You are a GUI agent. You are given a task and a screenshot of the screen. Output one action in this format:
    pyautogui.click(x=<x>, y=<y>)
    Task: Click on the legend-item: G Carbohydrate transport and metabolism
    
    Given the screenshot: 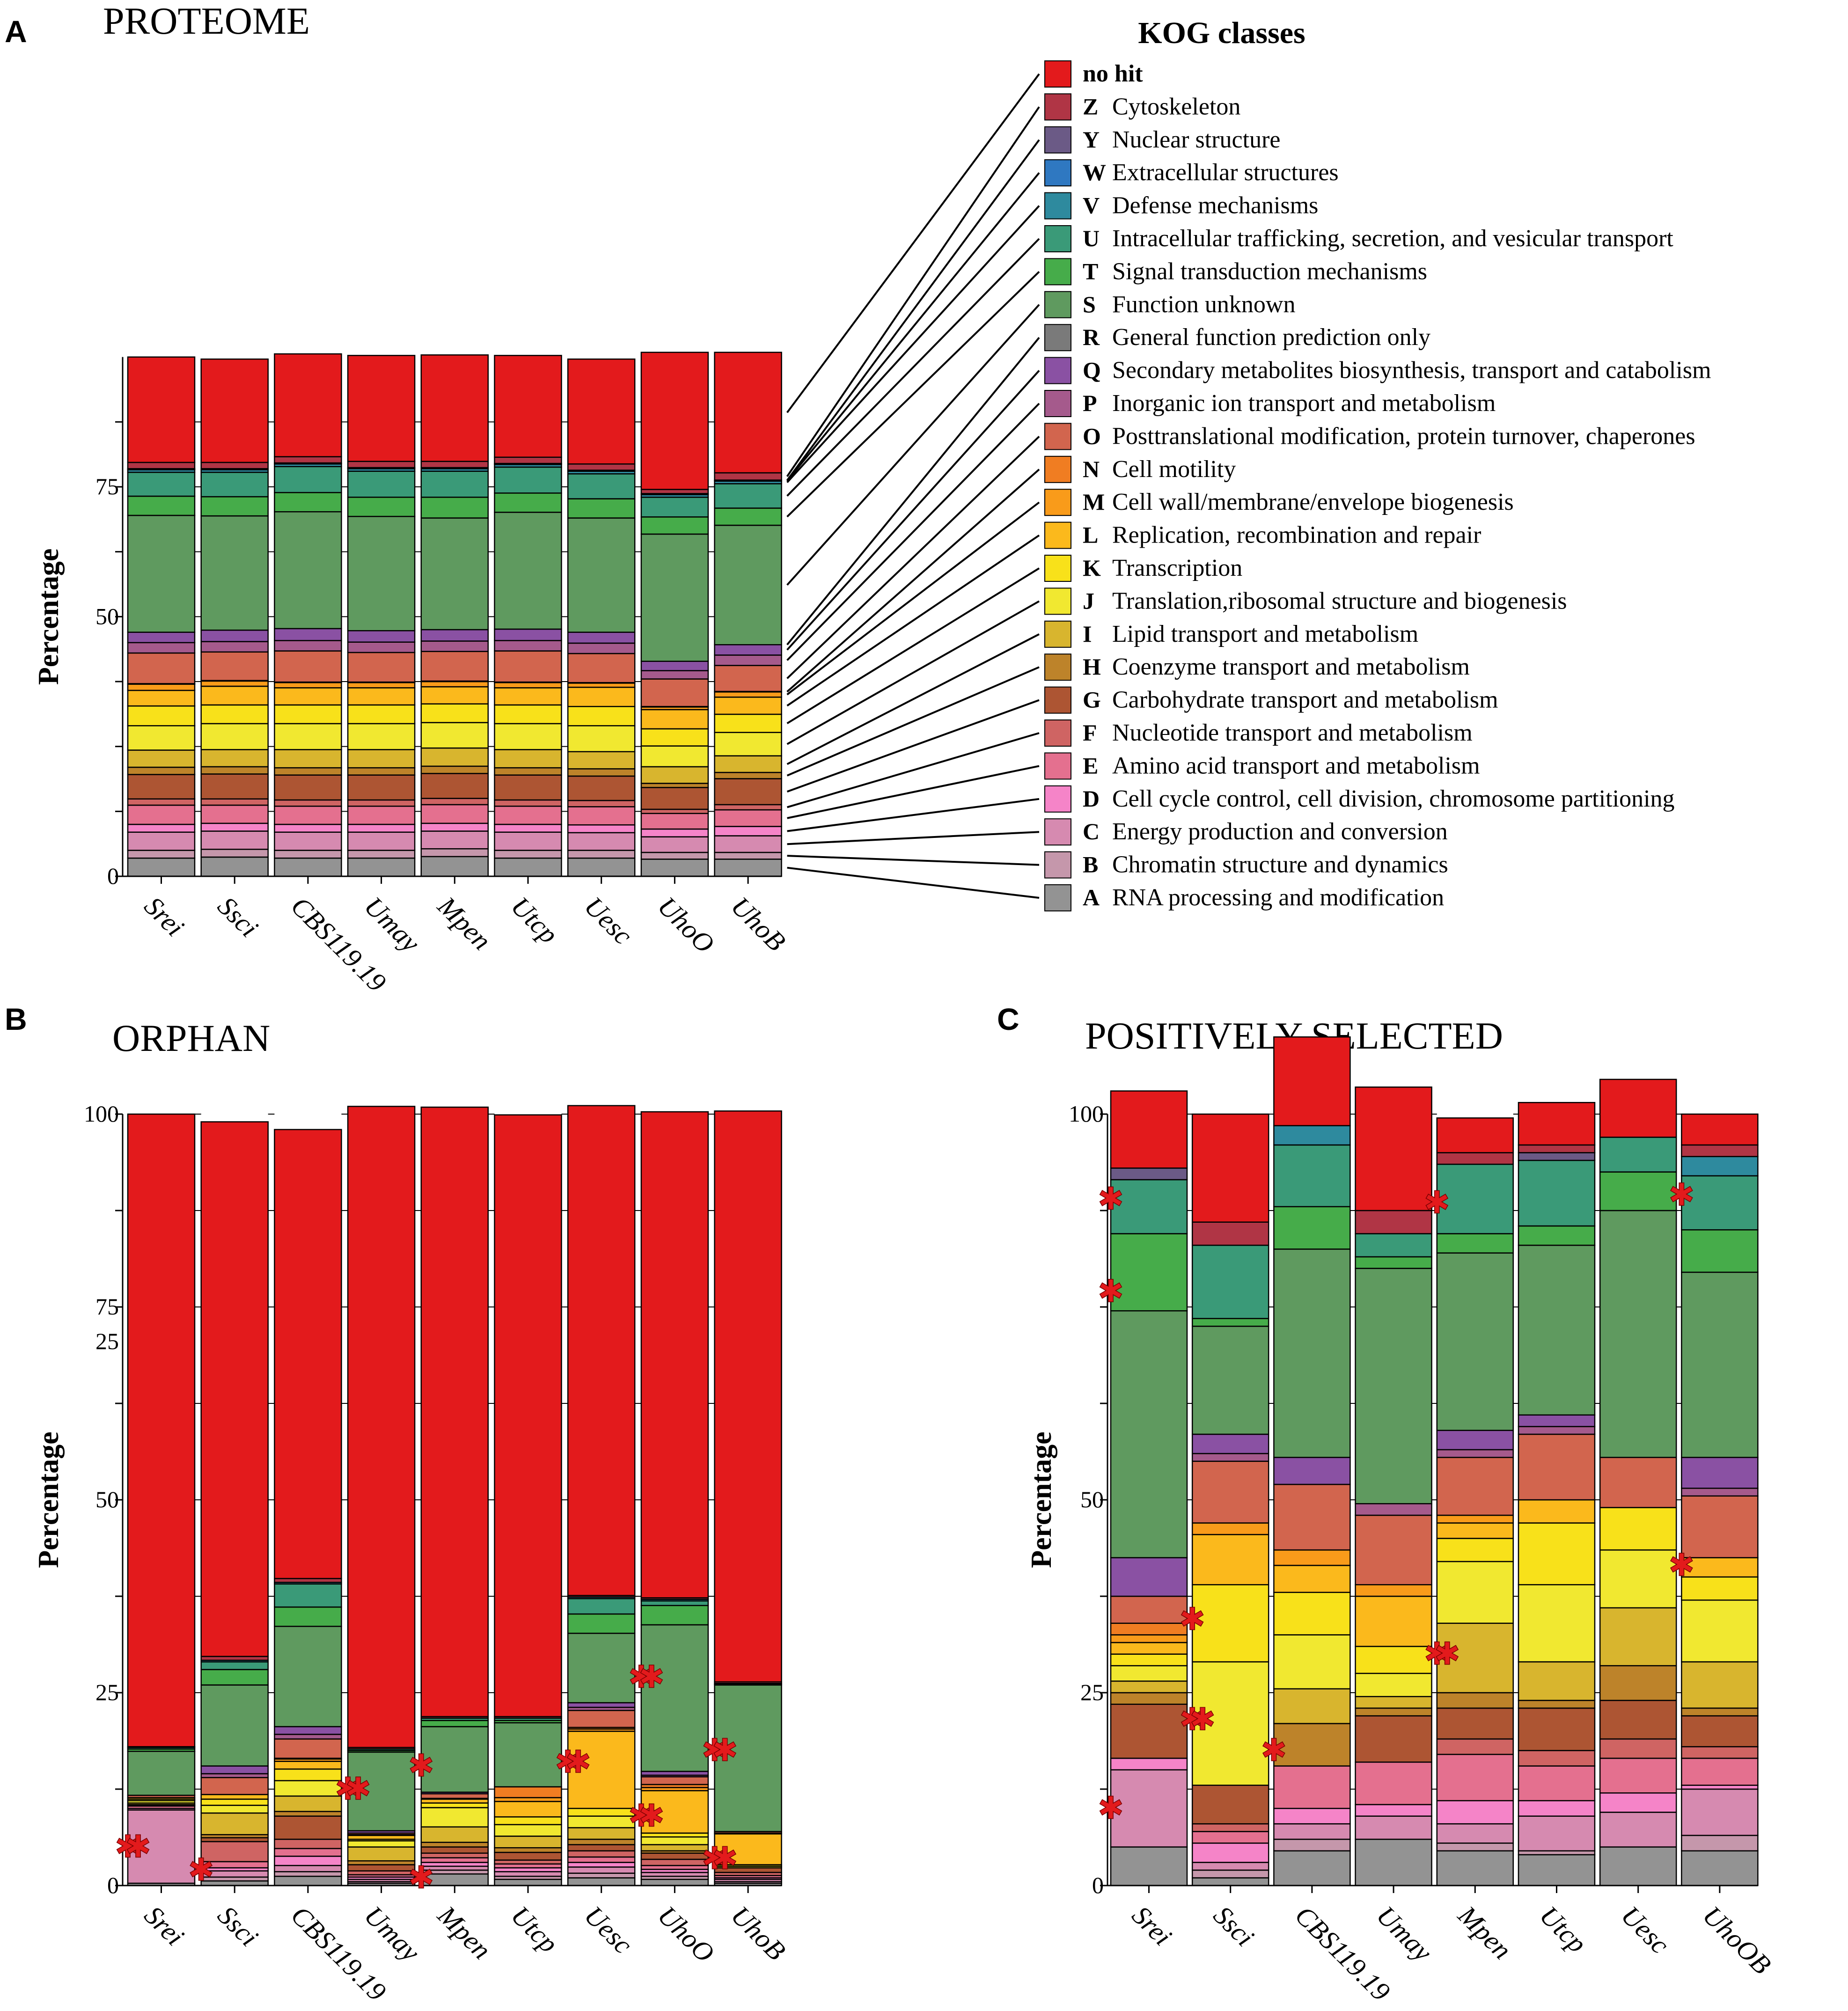 What is the action you would take?
    pyautogui.click(x=1271, y=700)
    